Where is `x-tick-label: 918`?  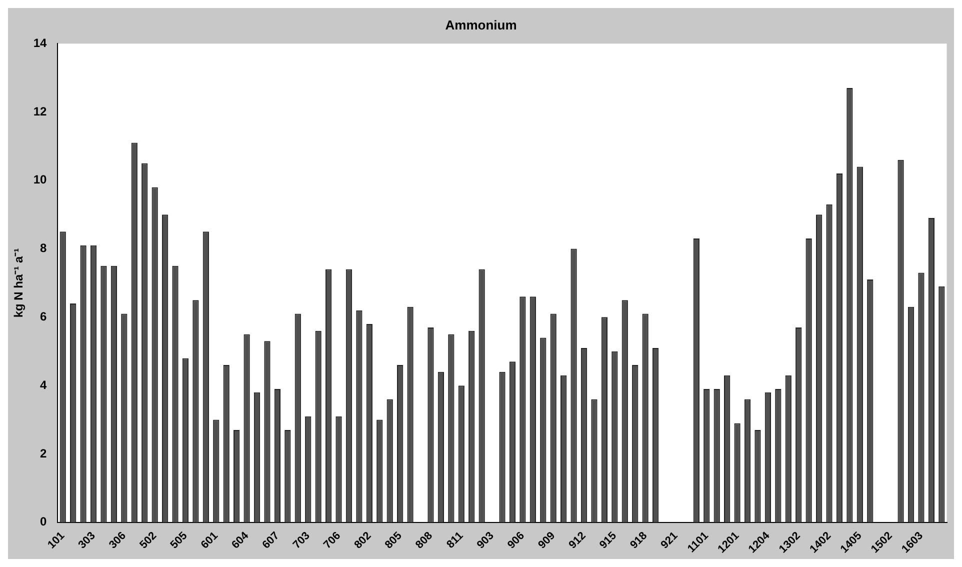 x-tick-label: 918 is located at coordinates (639, 541).